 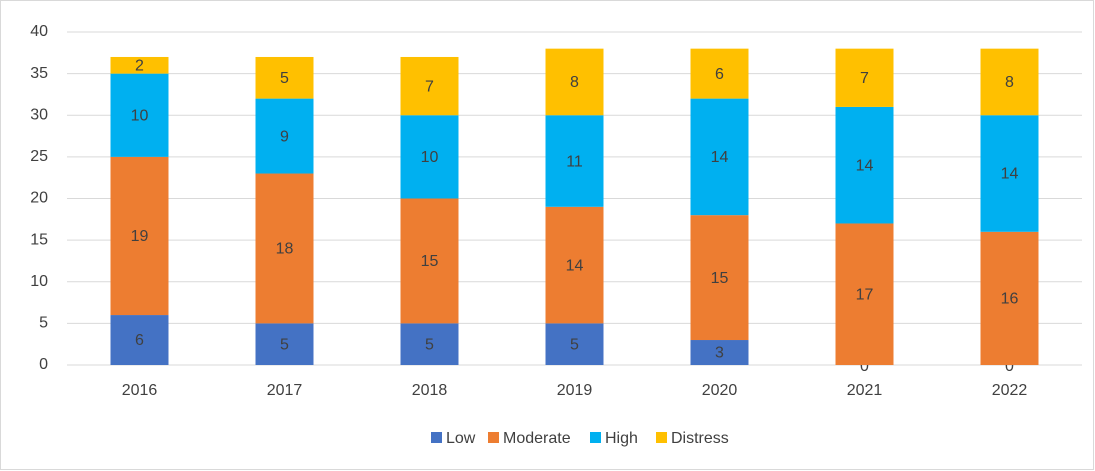 What do you see at coordinates (865, 390) in the screenshot?
I see `x-tick-label: 2021` at bounding box center [865, 390].